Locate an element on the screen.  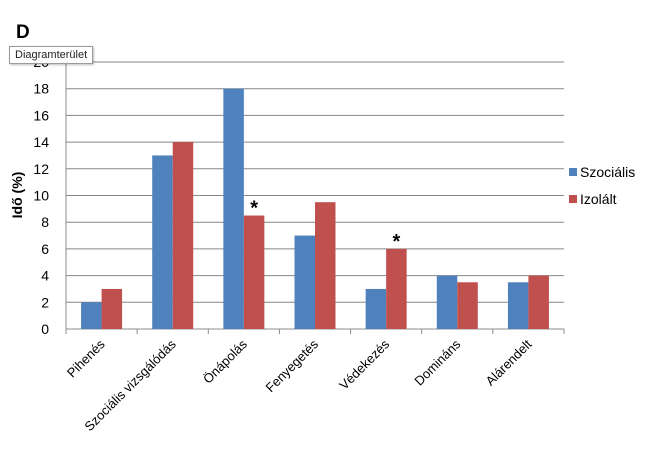
y-tick-label: 10 is located at coordinates (41, 196).